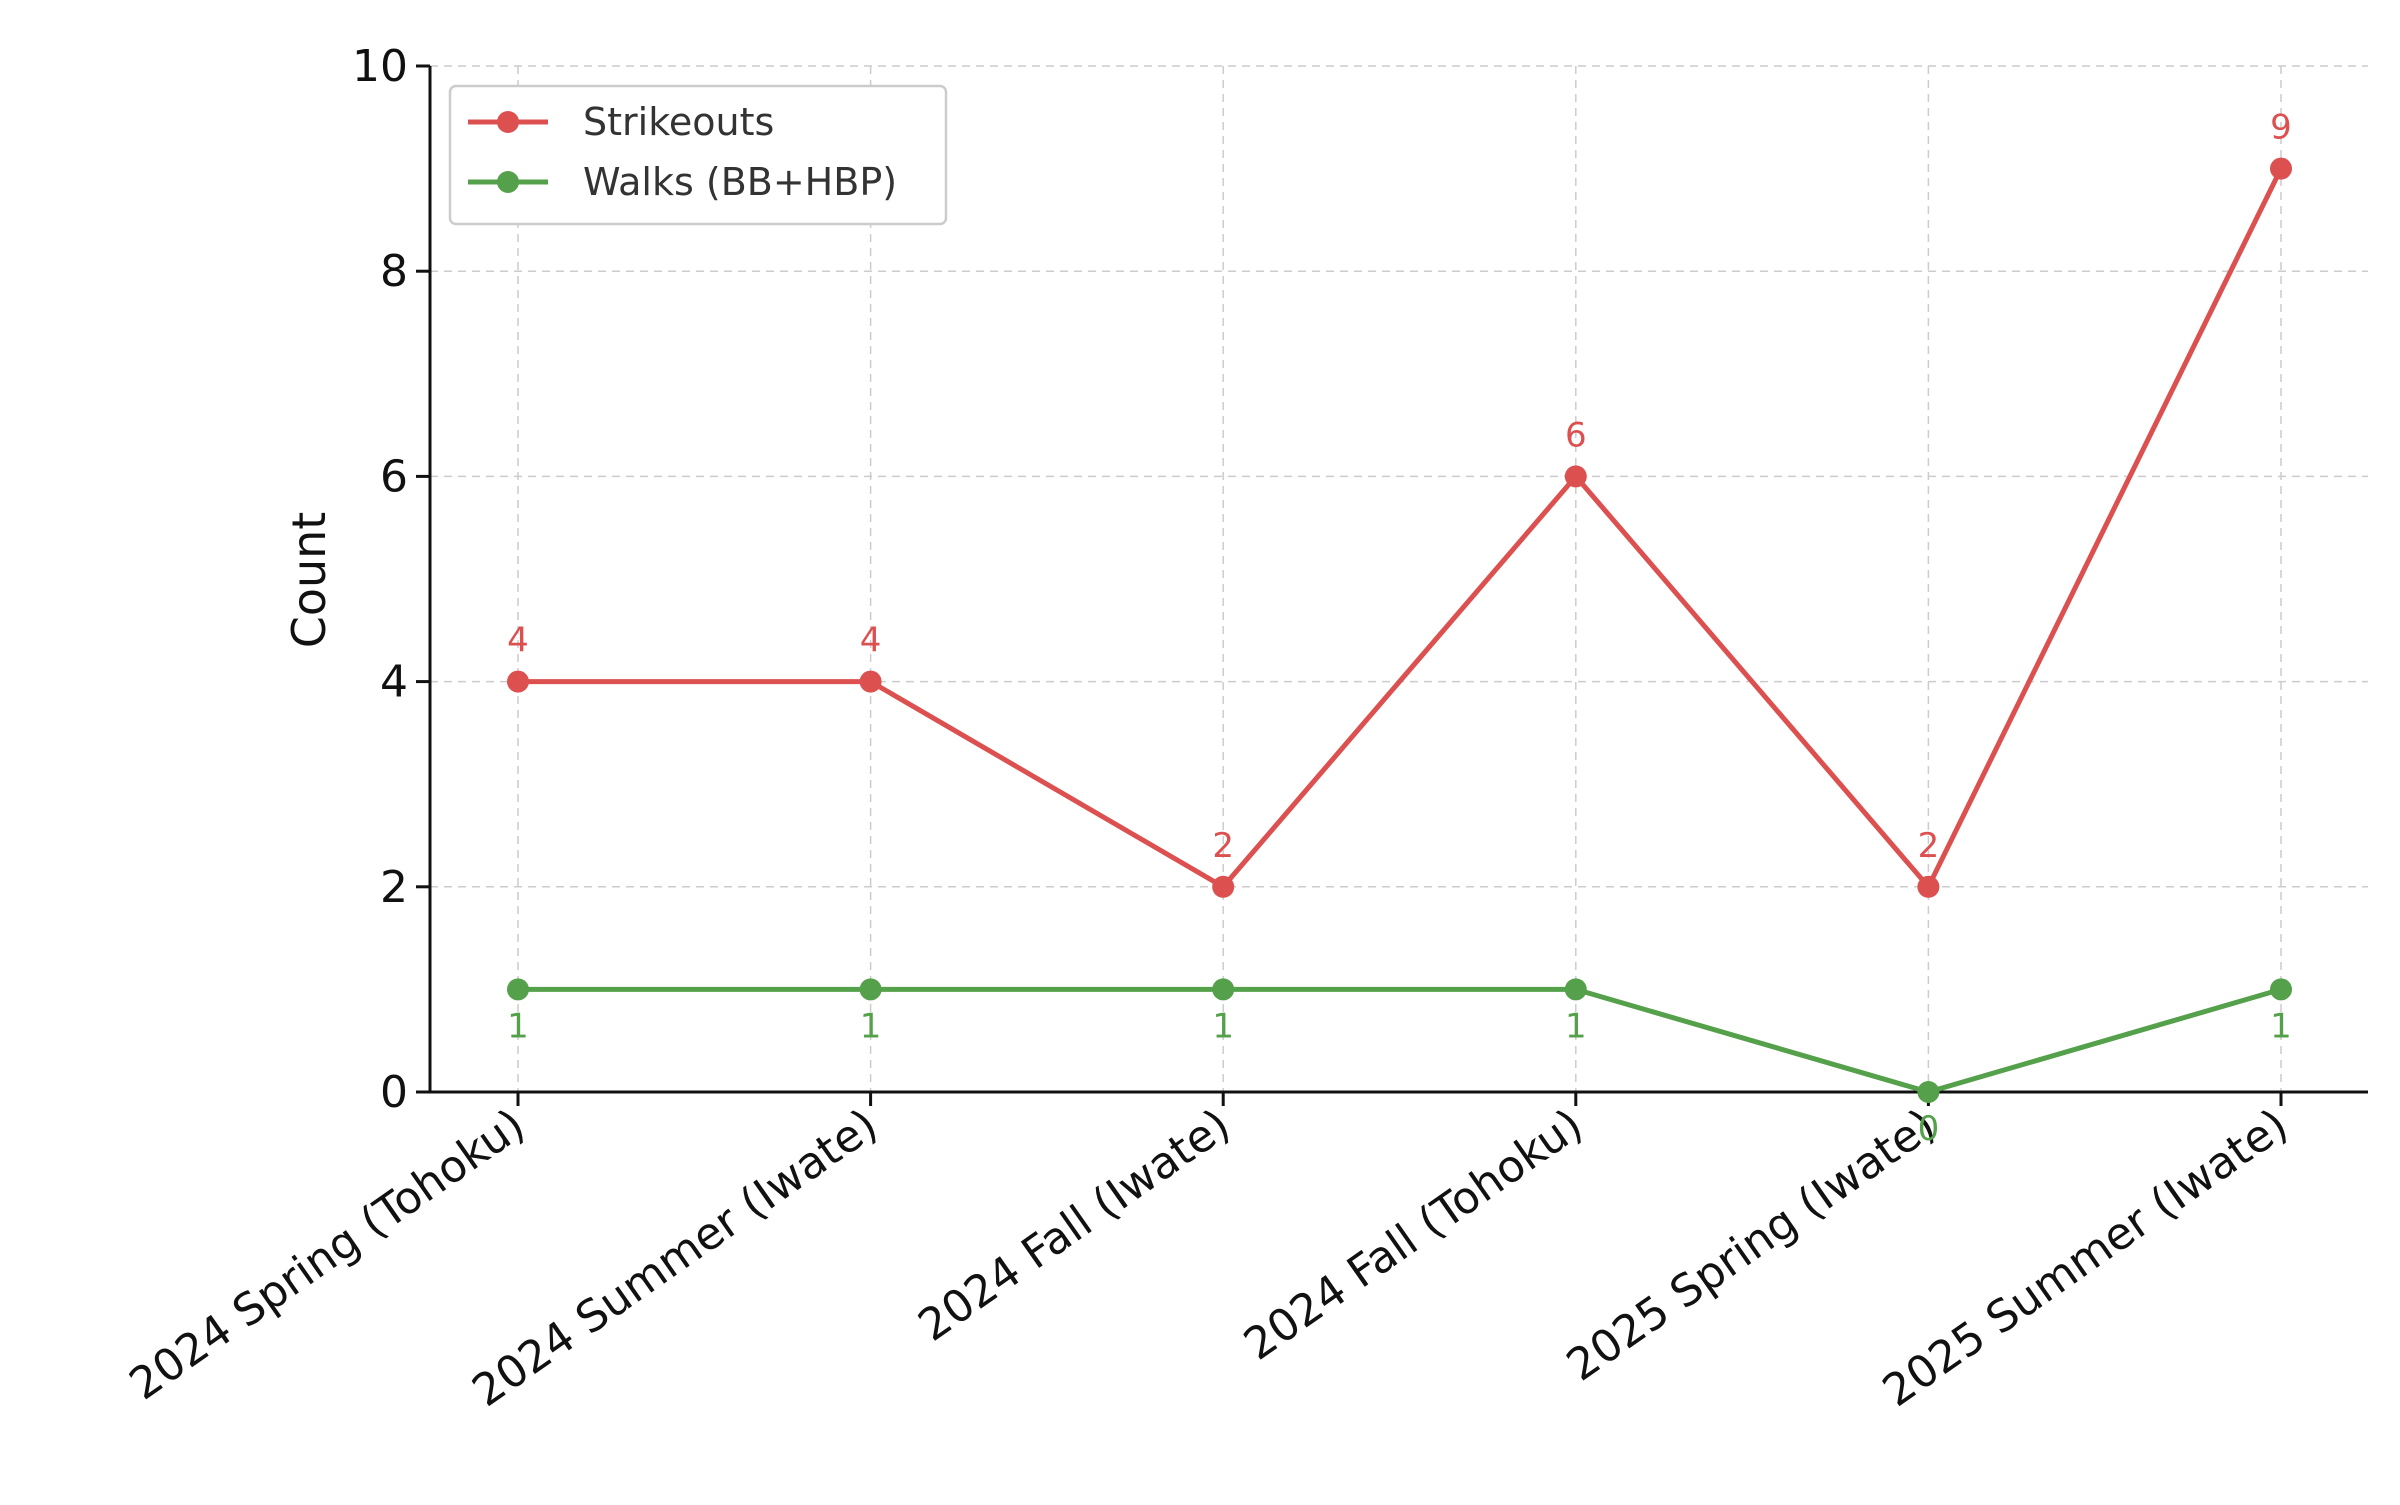 Image resolution: width=2400 pixels, height=1505 pixels. Describe the element at coordinates (508, 182) in the screenshot. I see `legend-marker-walks` at that location.